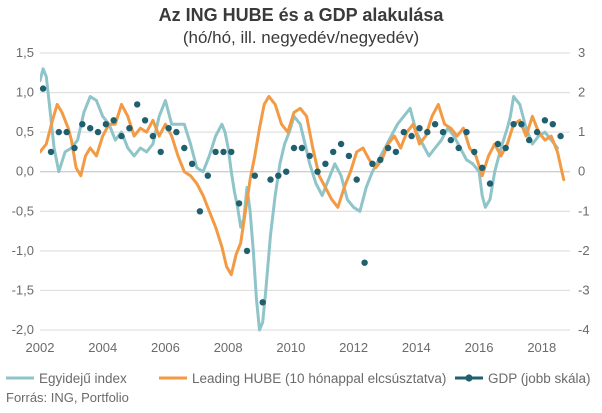 This screenshot has height=413, width=602. What do you see at coordinates (228, 347) in the screenshot?
I see `x-tick-label: 2008` at bounding box center [228, 347].